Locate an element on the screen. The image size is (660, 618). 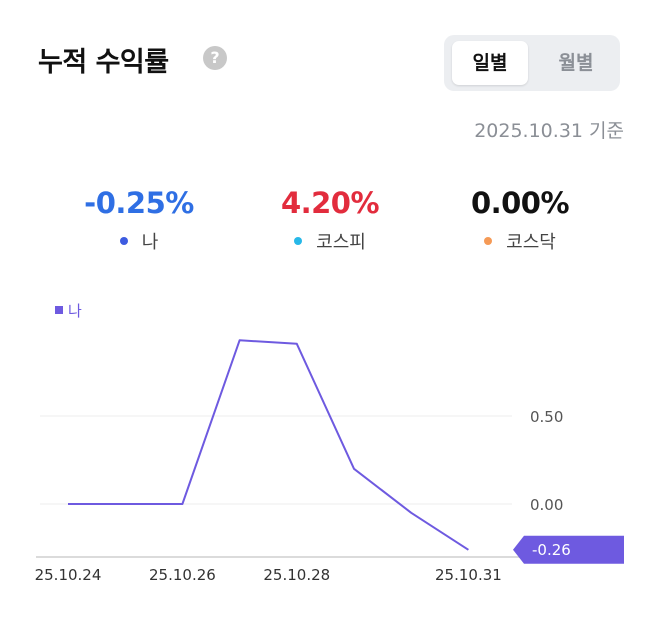
summary-kospi: 4.20% 코스피 is located at coordinates (330, 220).